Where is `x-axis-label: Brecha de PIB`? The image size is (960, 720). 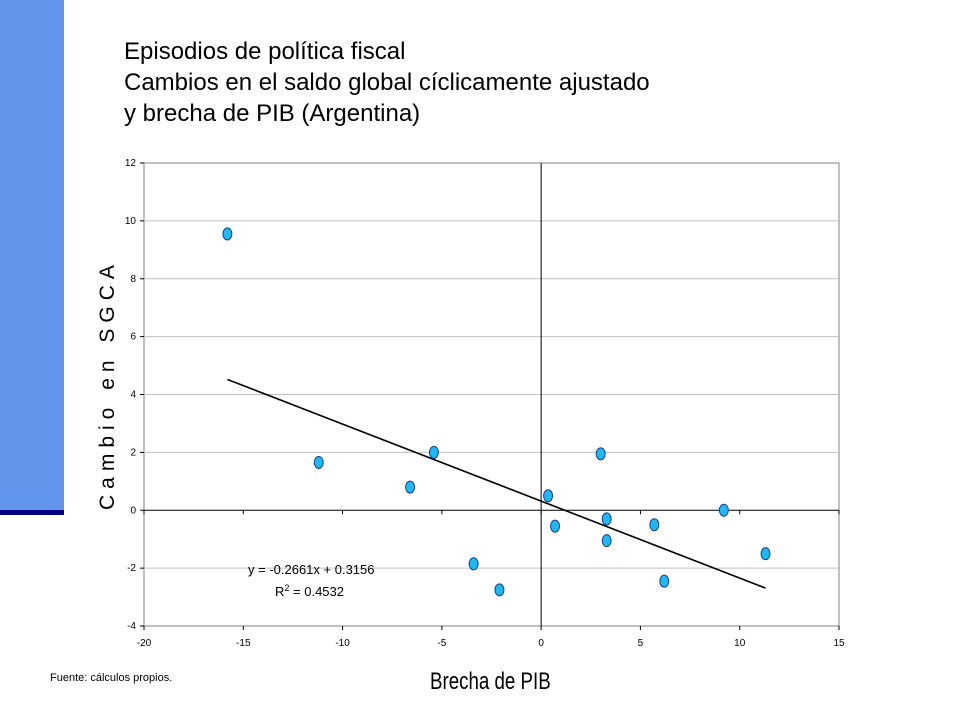 x-axis-label: Brecha de PIB is located at coordinates (490, 681).